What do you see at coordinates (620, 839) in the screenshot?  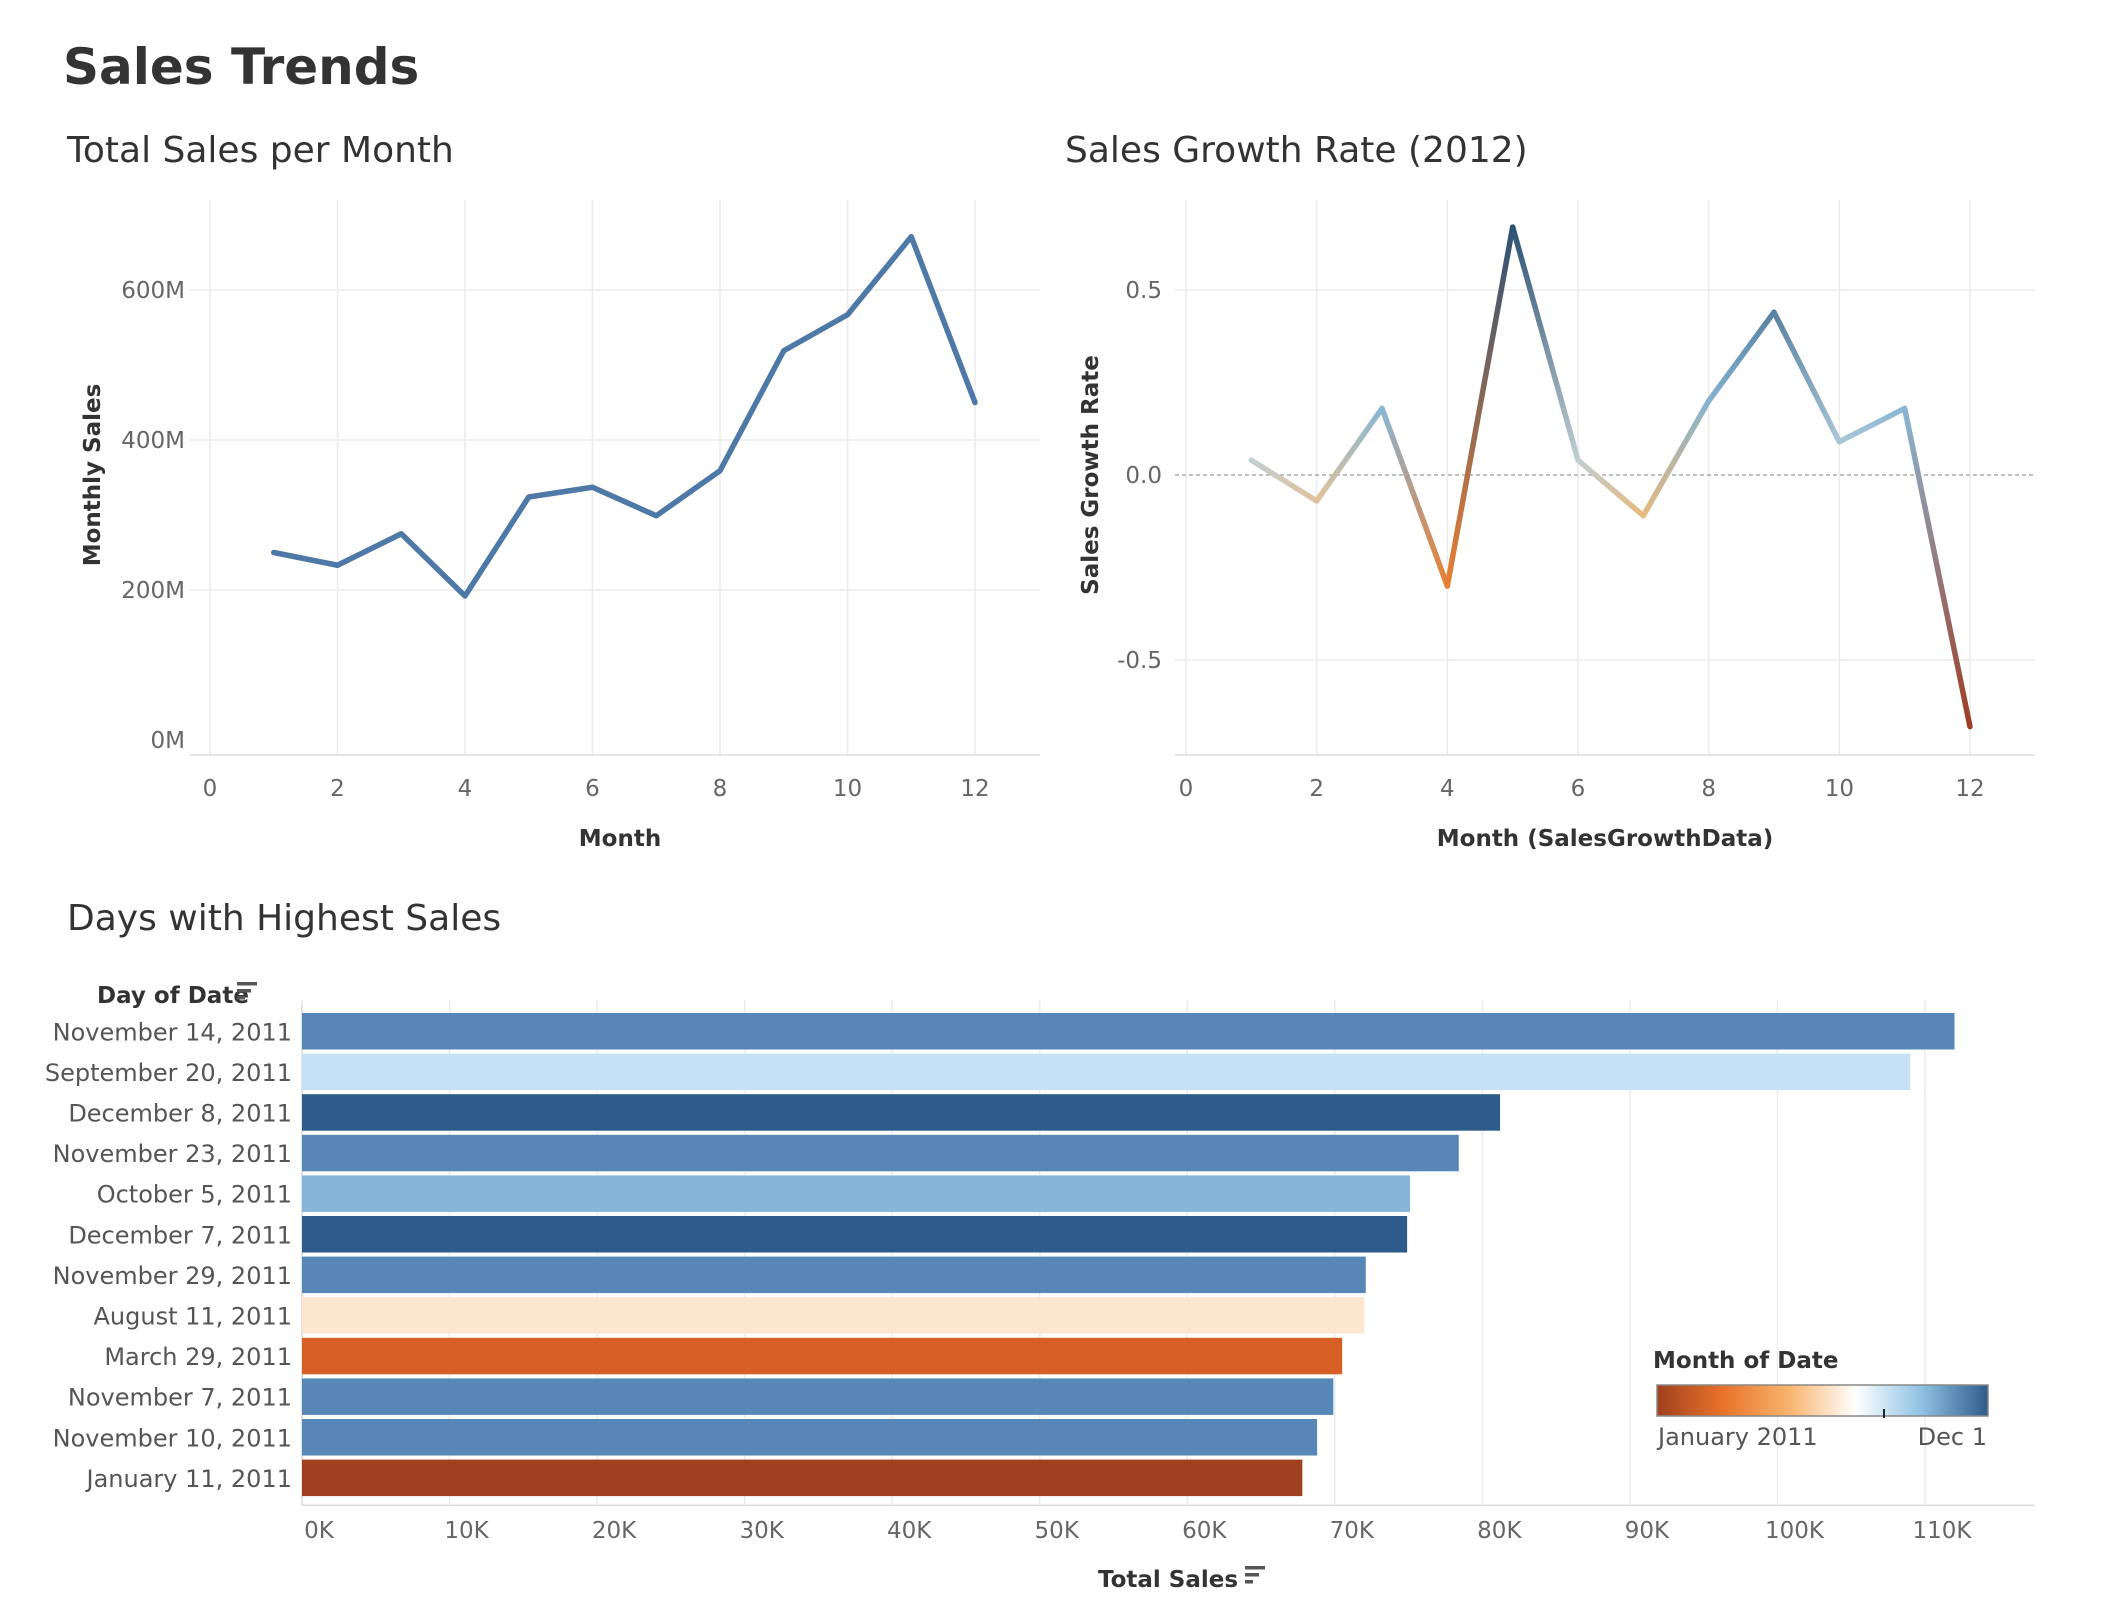 I see `x-axis-title: Month` at bounding box center [620, 839].